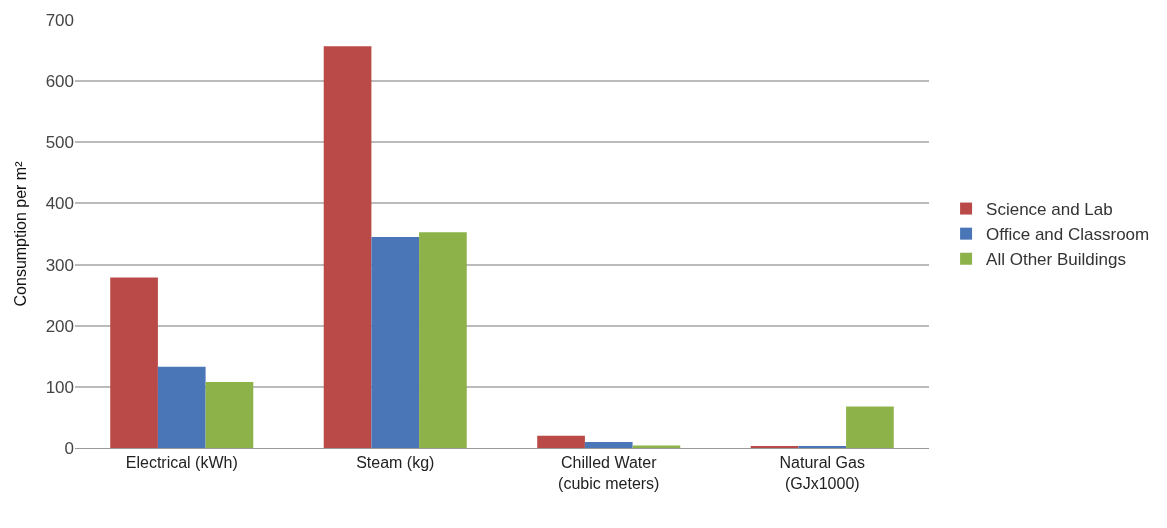  Describe the element at coordinates (69, 448) in the screenshot. I see `y-tick-label: 0` at that location.